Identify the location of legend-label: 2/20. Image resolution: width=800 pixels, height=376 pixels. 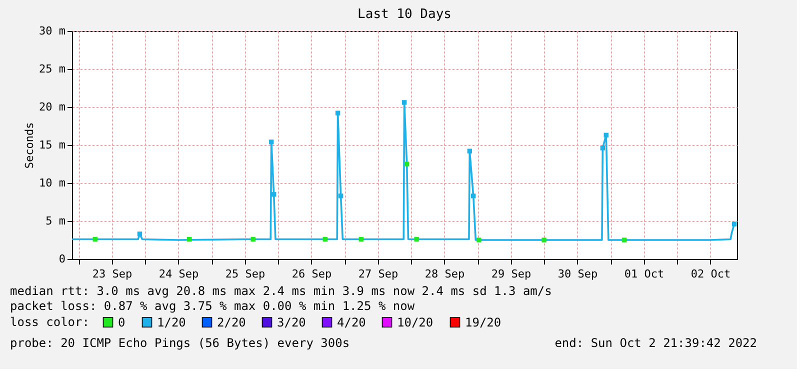
(231, 322).